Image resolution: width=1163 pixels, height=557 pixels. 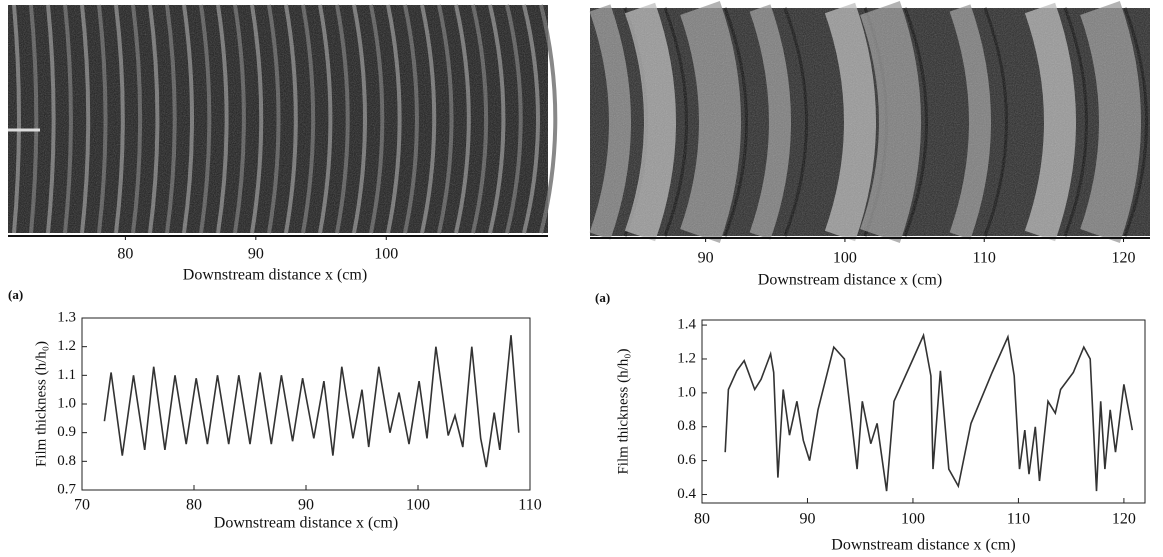 I want to click on y-tick-label: 0.6, so click(x=686, y=460).